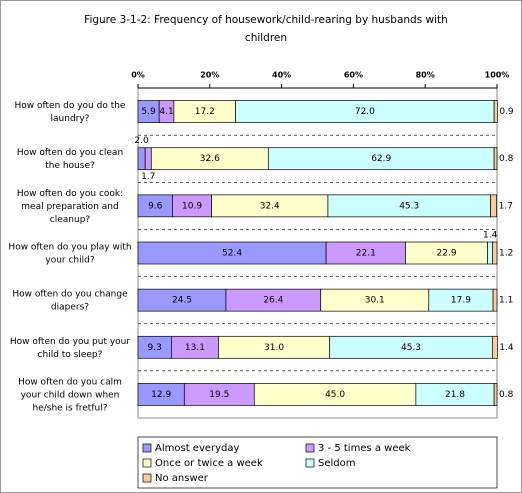 The image size is (522, 493). What do you see at coordinates (497, 75) in the screenshot?
I see `x-tick-label: 100%` at bounding box center [497, 75].